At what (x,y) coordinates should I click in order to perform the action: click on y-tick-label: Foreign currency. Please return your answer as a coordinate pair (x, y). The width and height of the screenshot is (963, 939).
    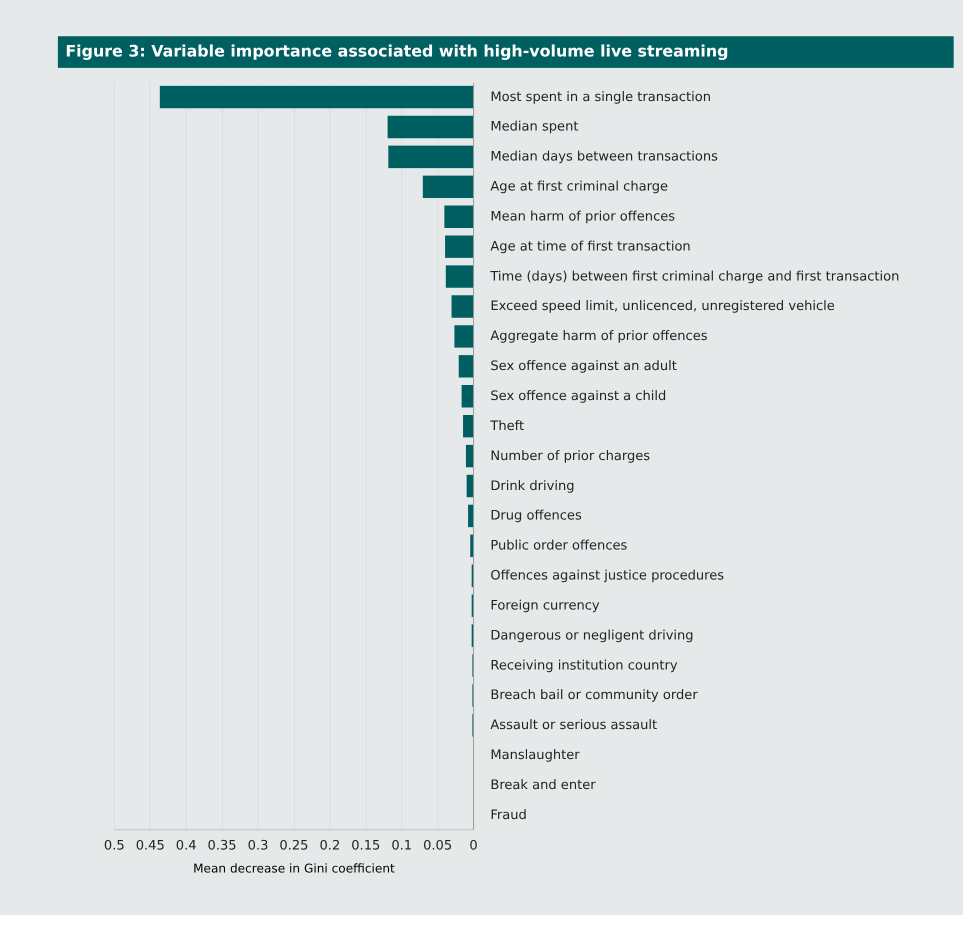
    Looking at the image, I should click on (545, 606).